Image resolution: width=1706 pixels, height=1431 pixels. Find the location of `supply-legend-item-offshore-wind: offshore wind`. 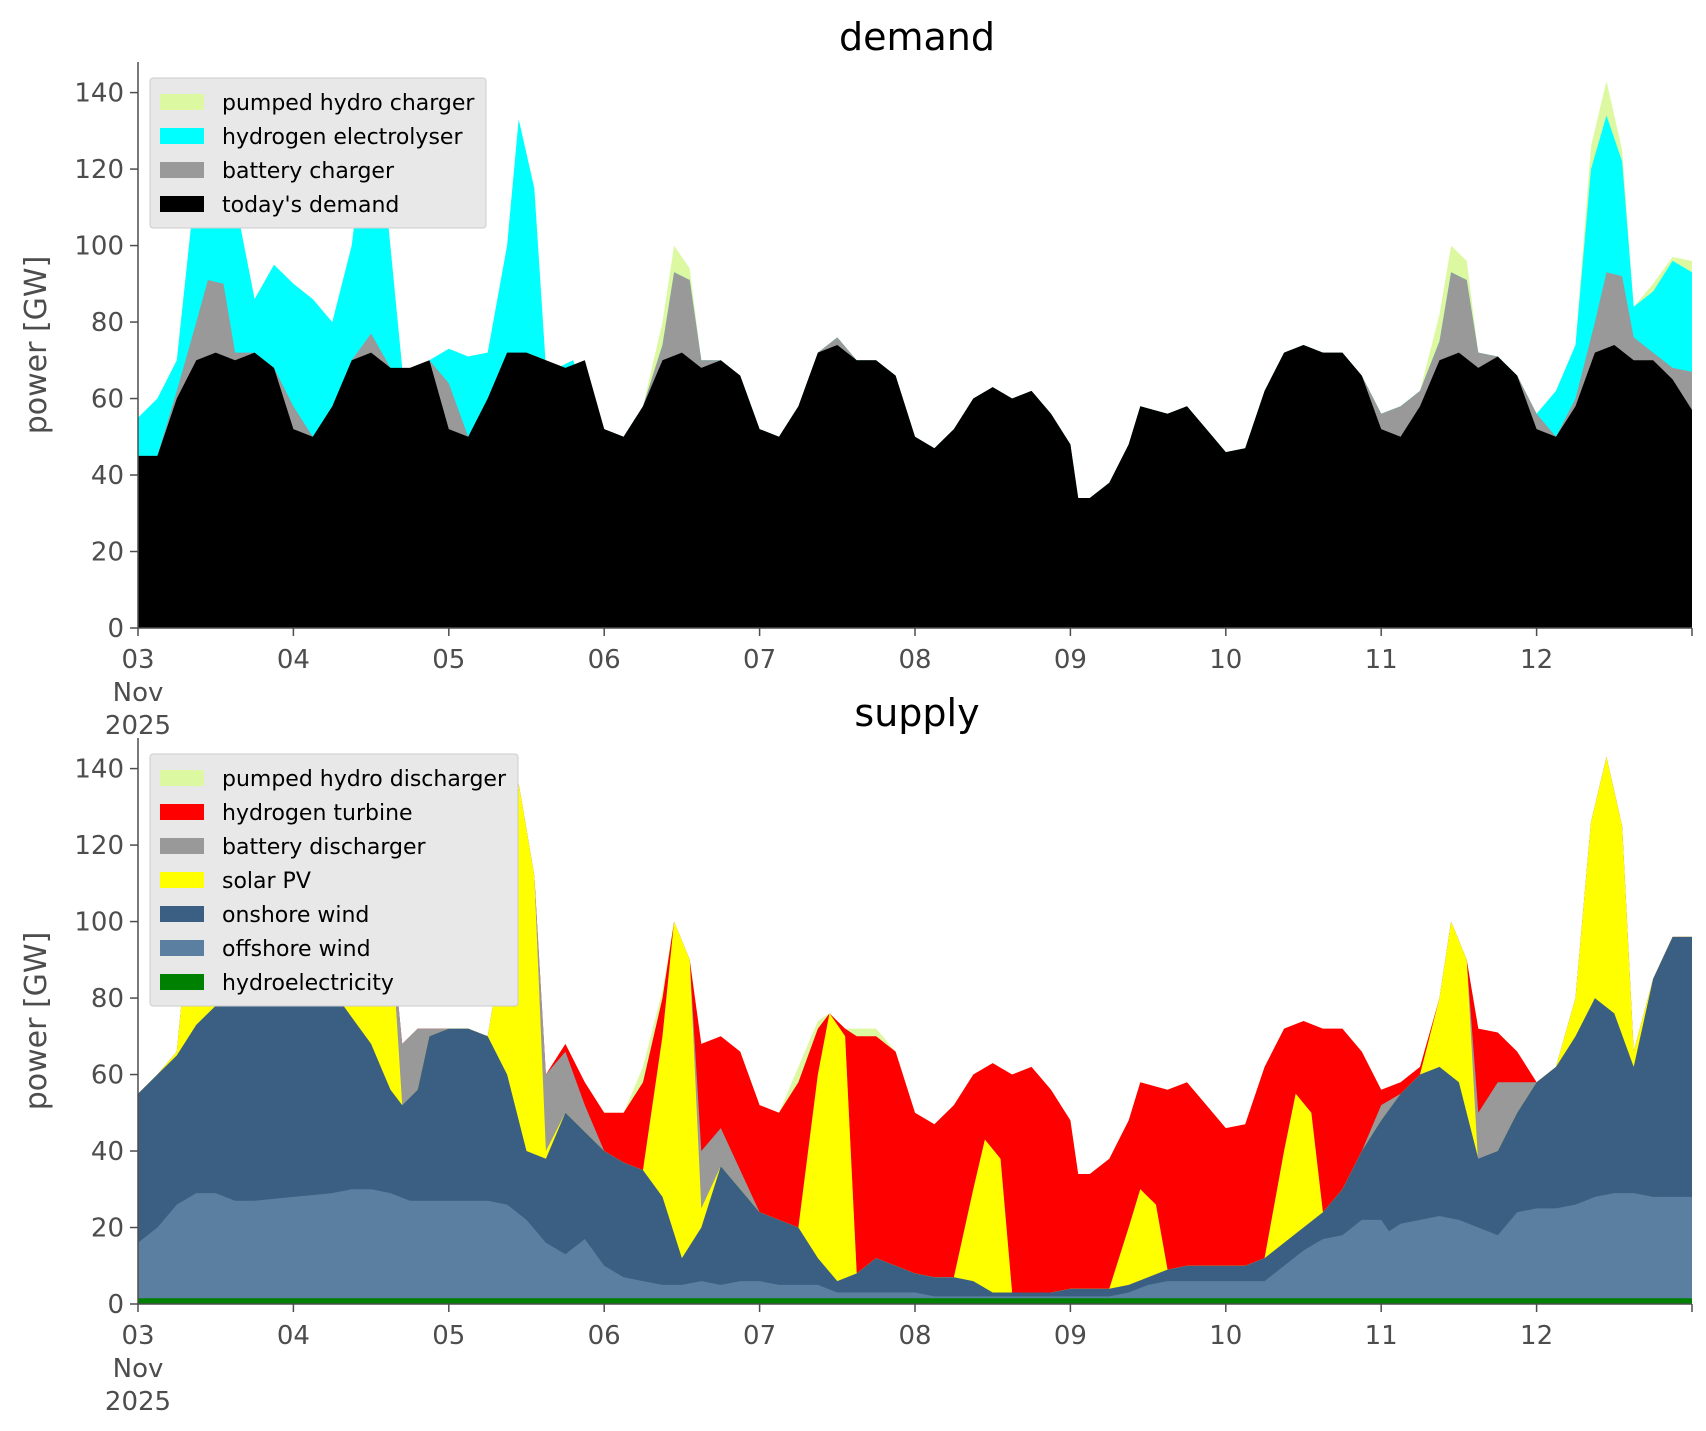

supply-legend-item-offshore-wind: offshore wind is located at coordinates (265, 949).